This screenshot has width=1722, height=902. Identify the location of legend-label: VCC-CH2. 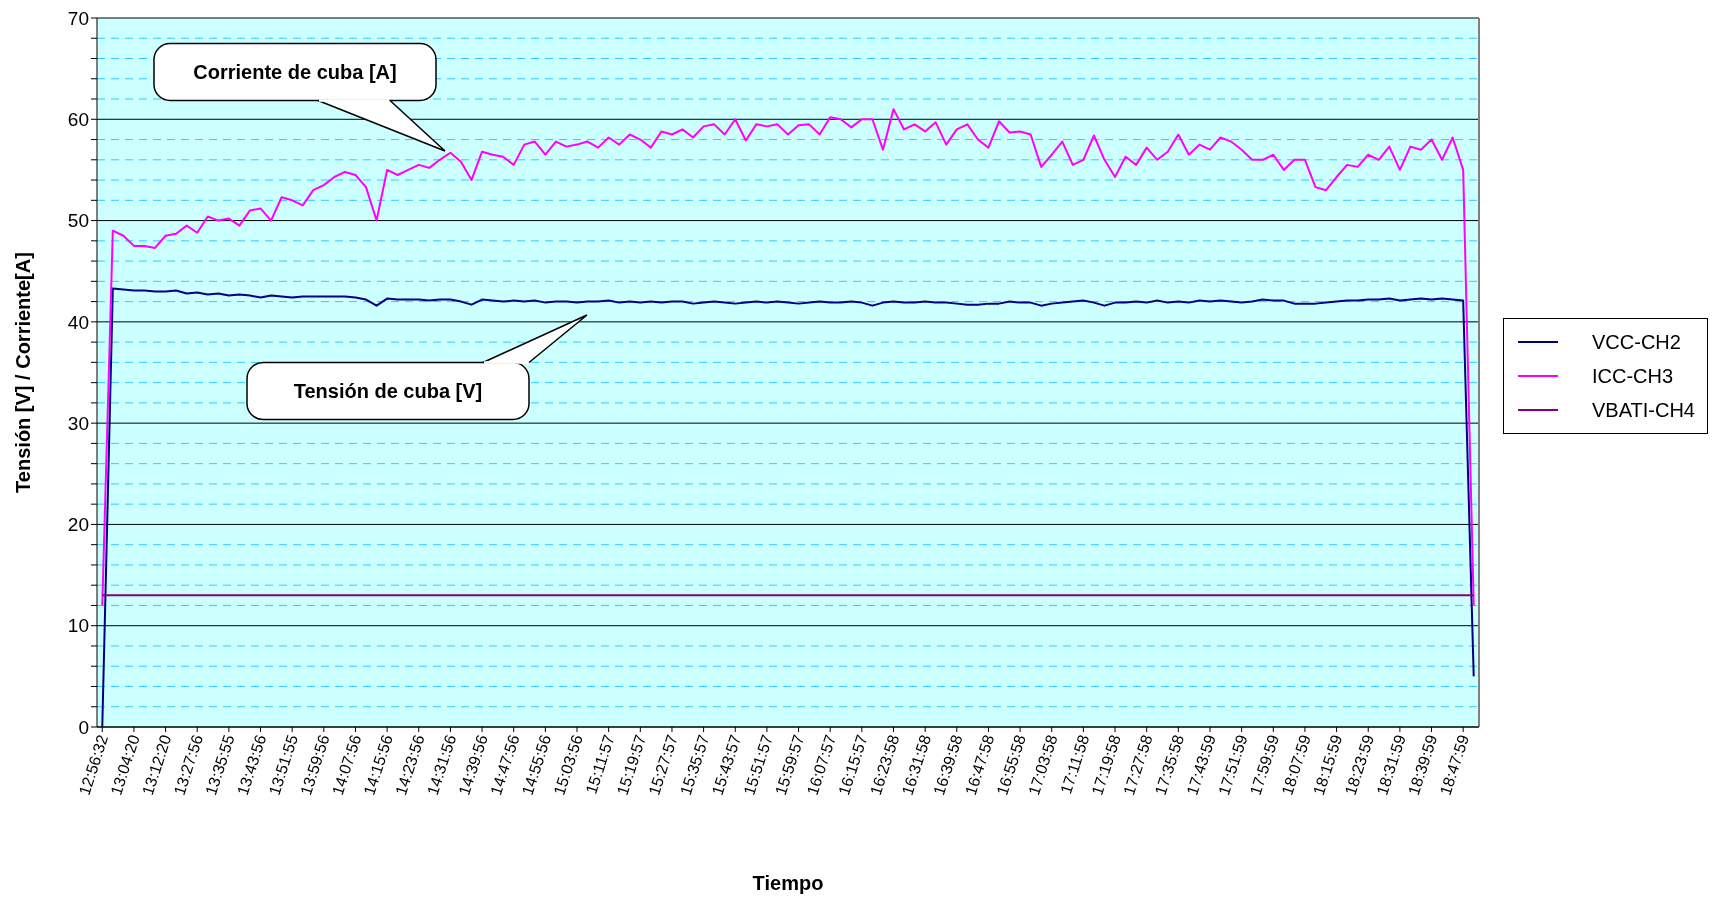
(1636, 342).